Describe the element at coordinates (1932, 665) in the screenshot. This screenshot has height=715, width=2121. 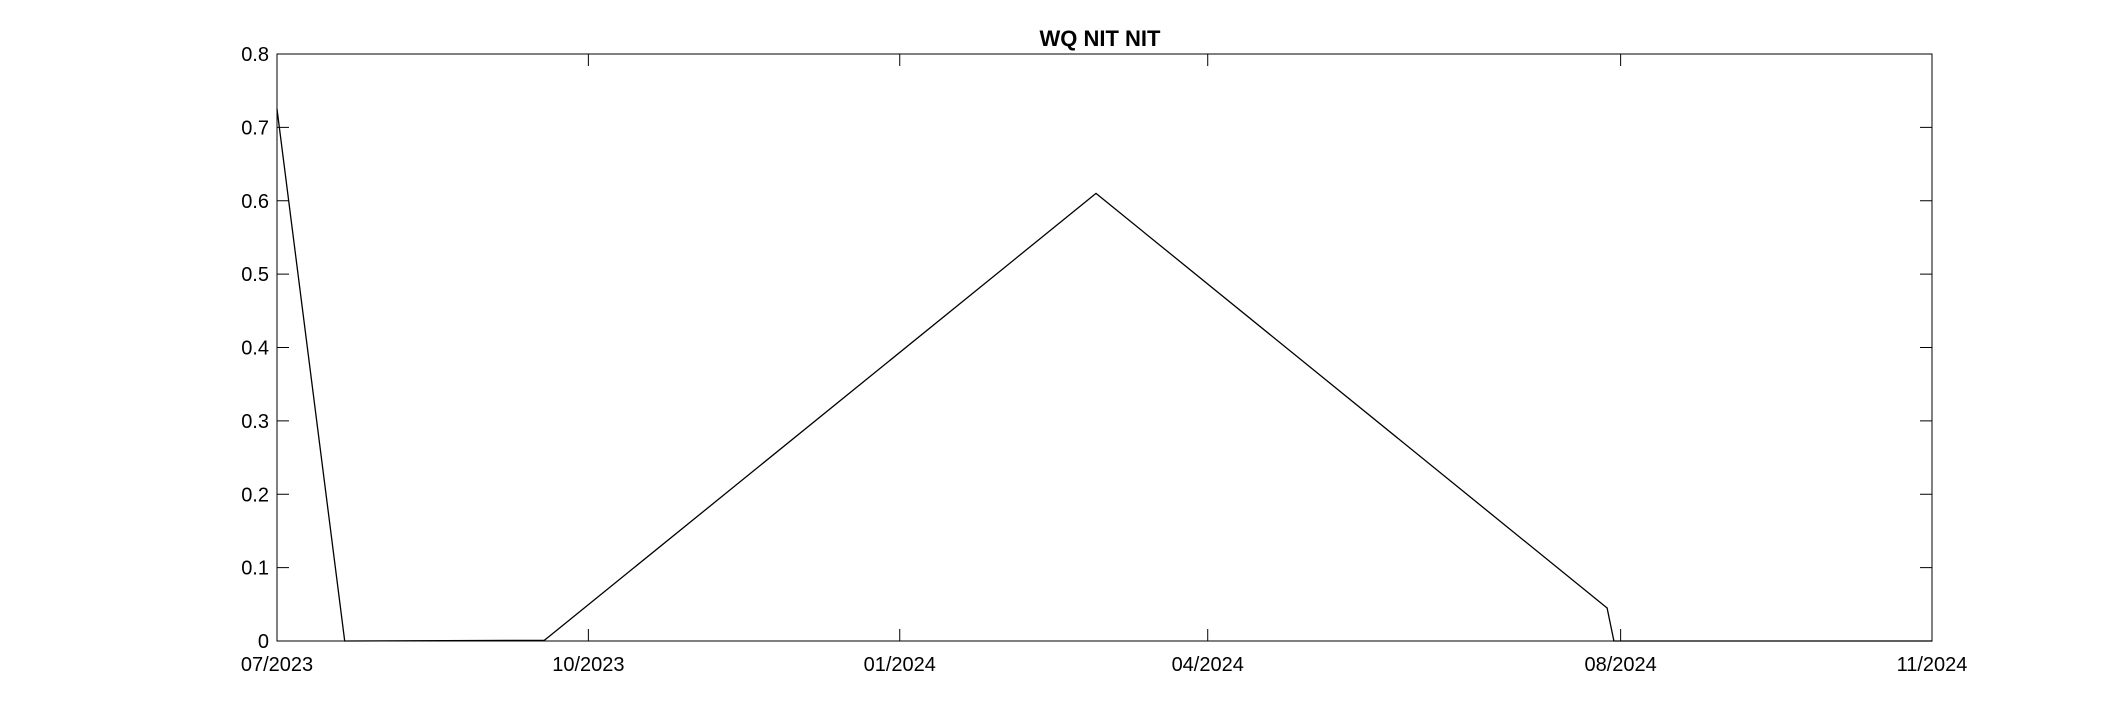
I see `x-tick-label: 11/2024` at that location.